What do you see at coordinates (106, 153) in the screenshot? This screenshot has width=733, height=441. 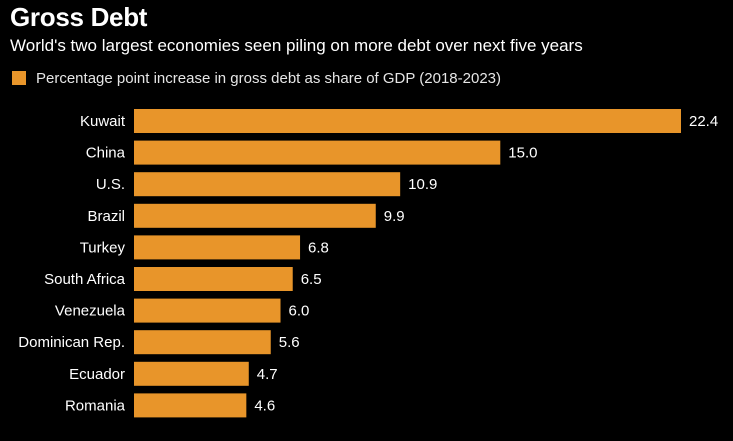 I see `category-label: China` at bounding box center [106, 153].